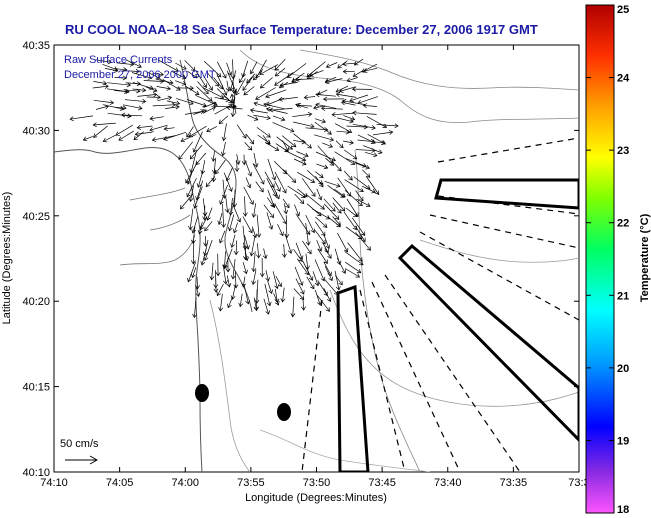  Describe the element at coordinates (36, 131) in the screenshot. I see `y-tick-label: 40:30` at that location.